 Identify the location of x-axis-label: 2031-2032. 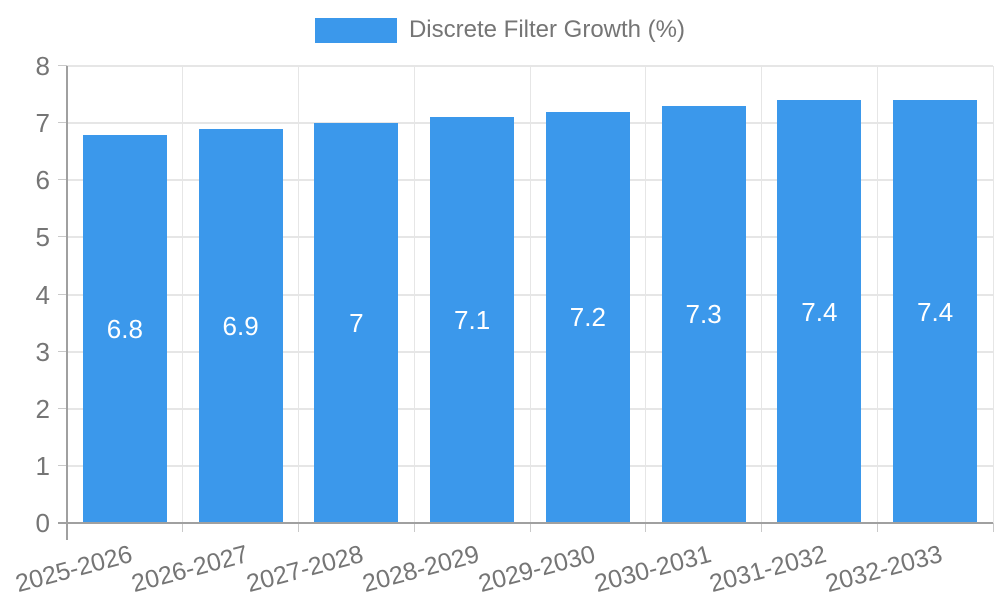
(768, 569).